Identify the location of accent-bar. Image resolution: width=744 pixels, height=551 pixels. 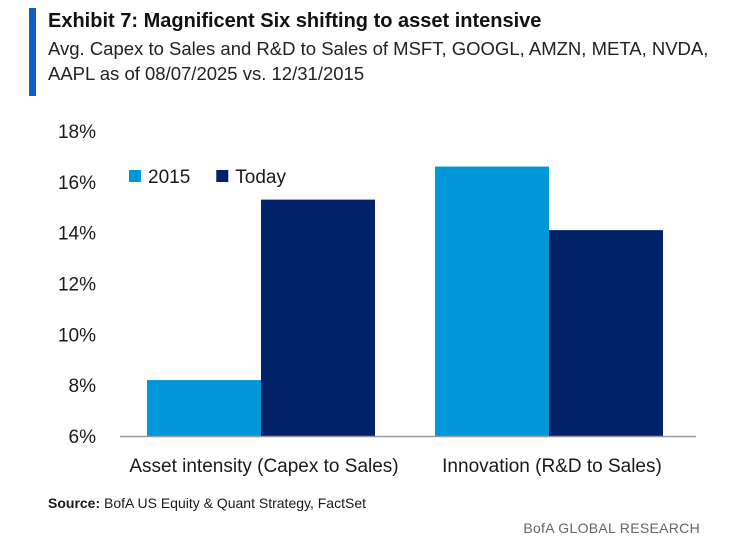
(32, 52).